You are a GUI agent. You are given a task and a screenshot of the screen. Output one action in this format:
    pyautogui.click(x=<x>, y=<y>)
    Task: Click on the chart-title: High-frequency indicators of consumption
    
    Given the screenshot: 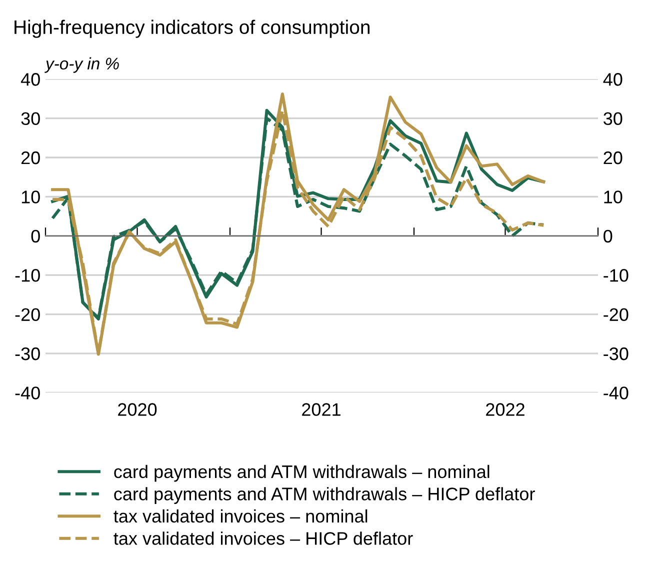 What is the action you would take?
    pyautogui.click(x=192, y=29)
    